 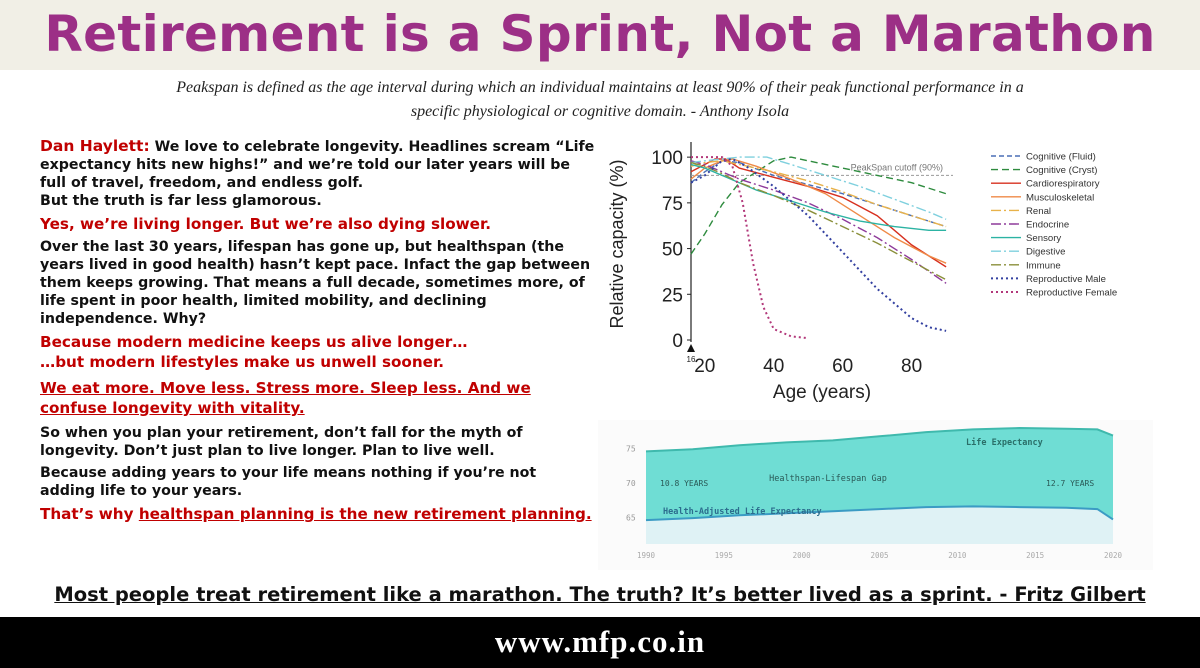 I want to click on page-title: Retirement is a Sprint, Not a Marathon, so click(x=600, y=34).